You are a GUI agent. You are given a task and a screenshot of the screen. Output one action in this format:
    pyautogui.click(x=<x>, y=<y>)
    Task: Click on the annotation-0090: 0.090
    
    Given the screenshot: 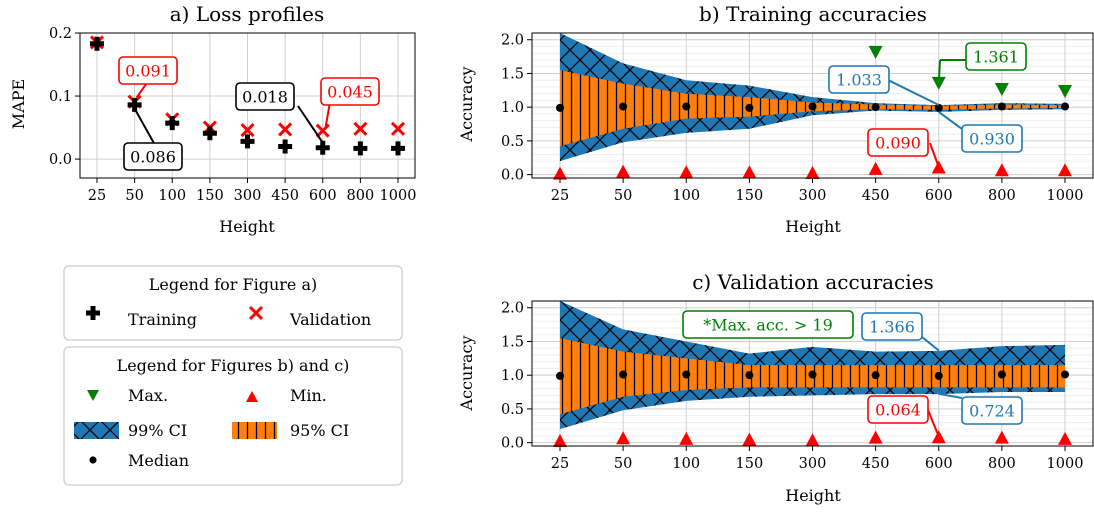 What is the action you would take?
    pyautogui.click(x=898, y=142)
    